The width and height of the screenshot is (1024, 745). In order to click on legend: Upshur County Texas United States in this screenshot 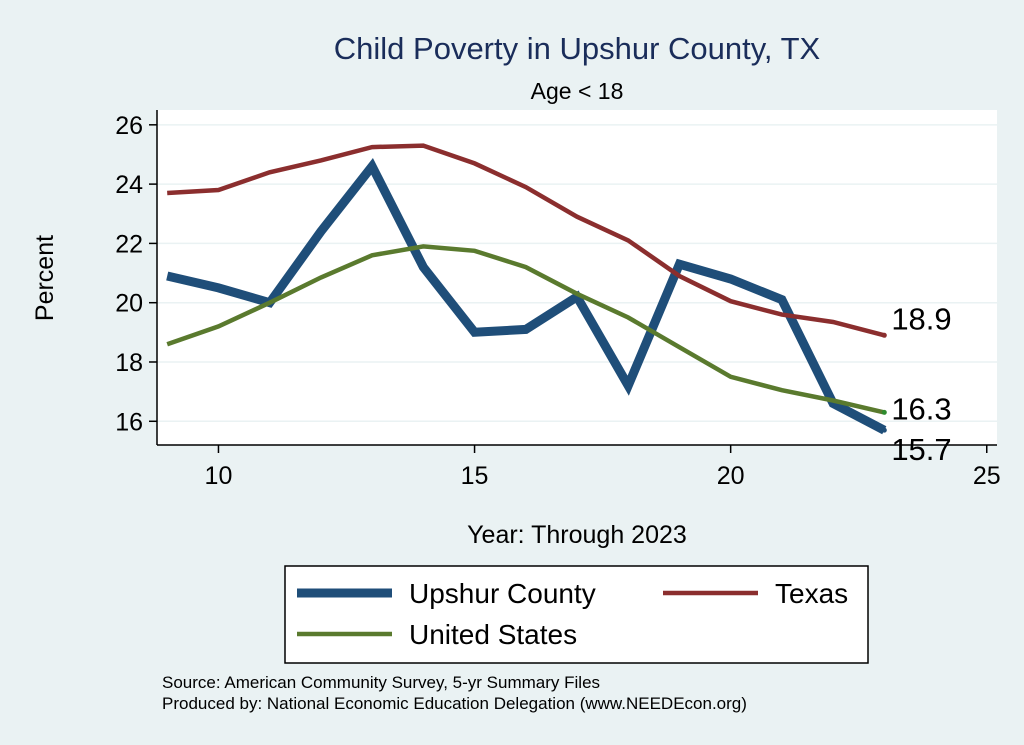, I will do `click(576, 614)`.